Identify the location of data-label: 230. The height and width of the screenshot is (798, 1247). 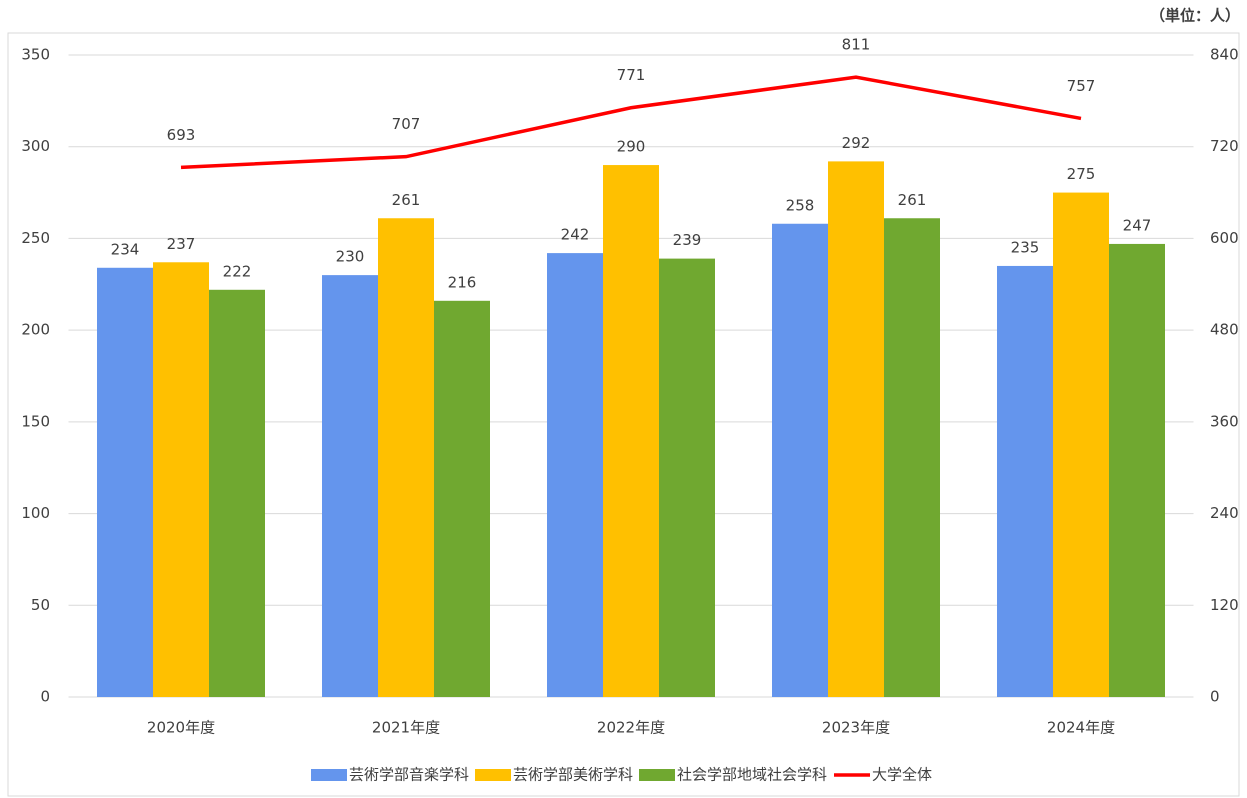
(350, 257).